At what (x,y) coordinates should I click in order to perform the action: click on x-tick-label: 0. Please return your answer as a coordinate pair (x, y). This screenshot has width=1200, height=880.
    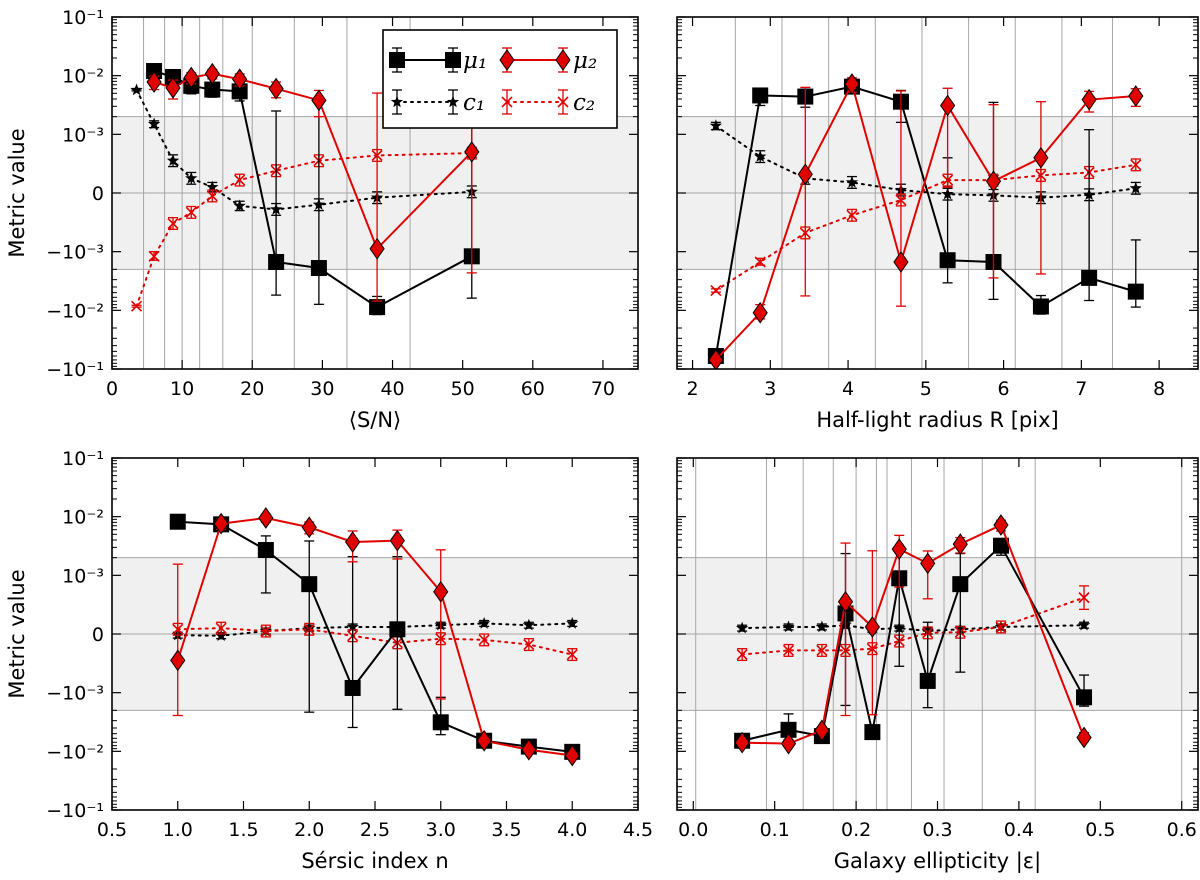
    Looking at the image, I should click on (112, 389).